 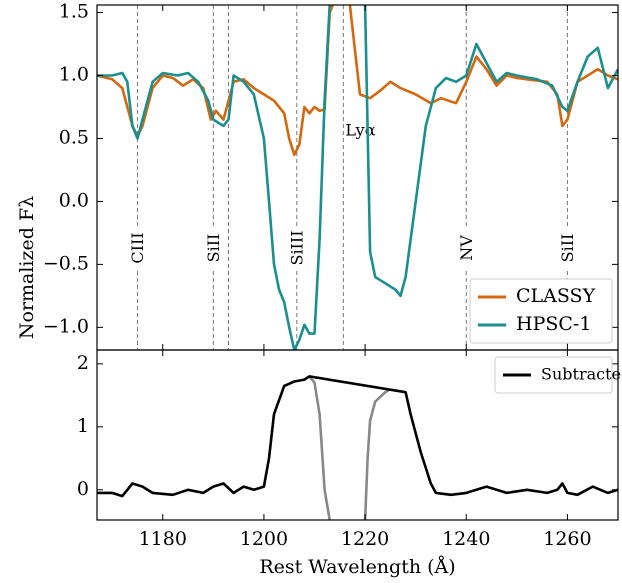 I want to click on line-label: NV, so click(x=466, y=248).